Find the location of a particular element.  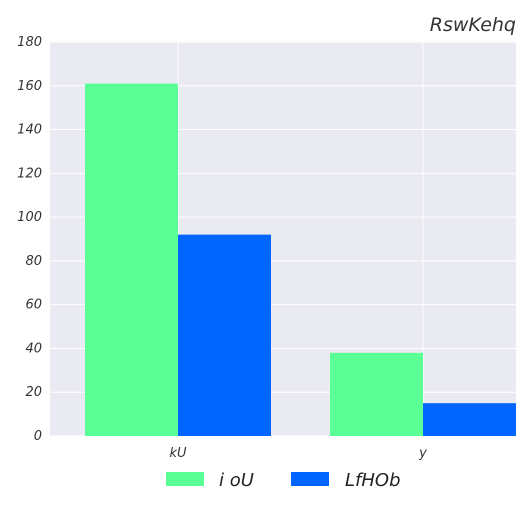

x-tick-label: kU is located at coordinates (178, 453).